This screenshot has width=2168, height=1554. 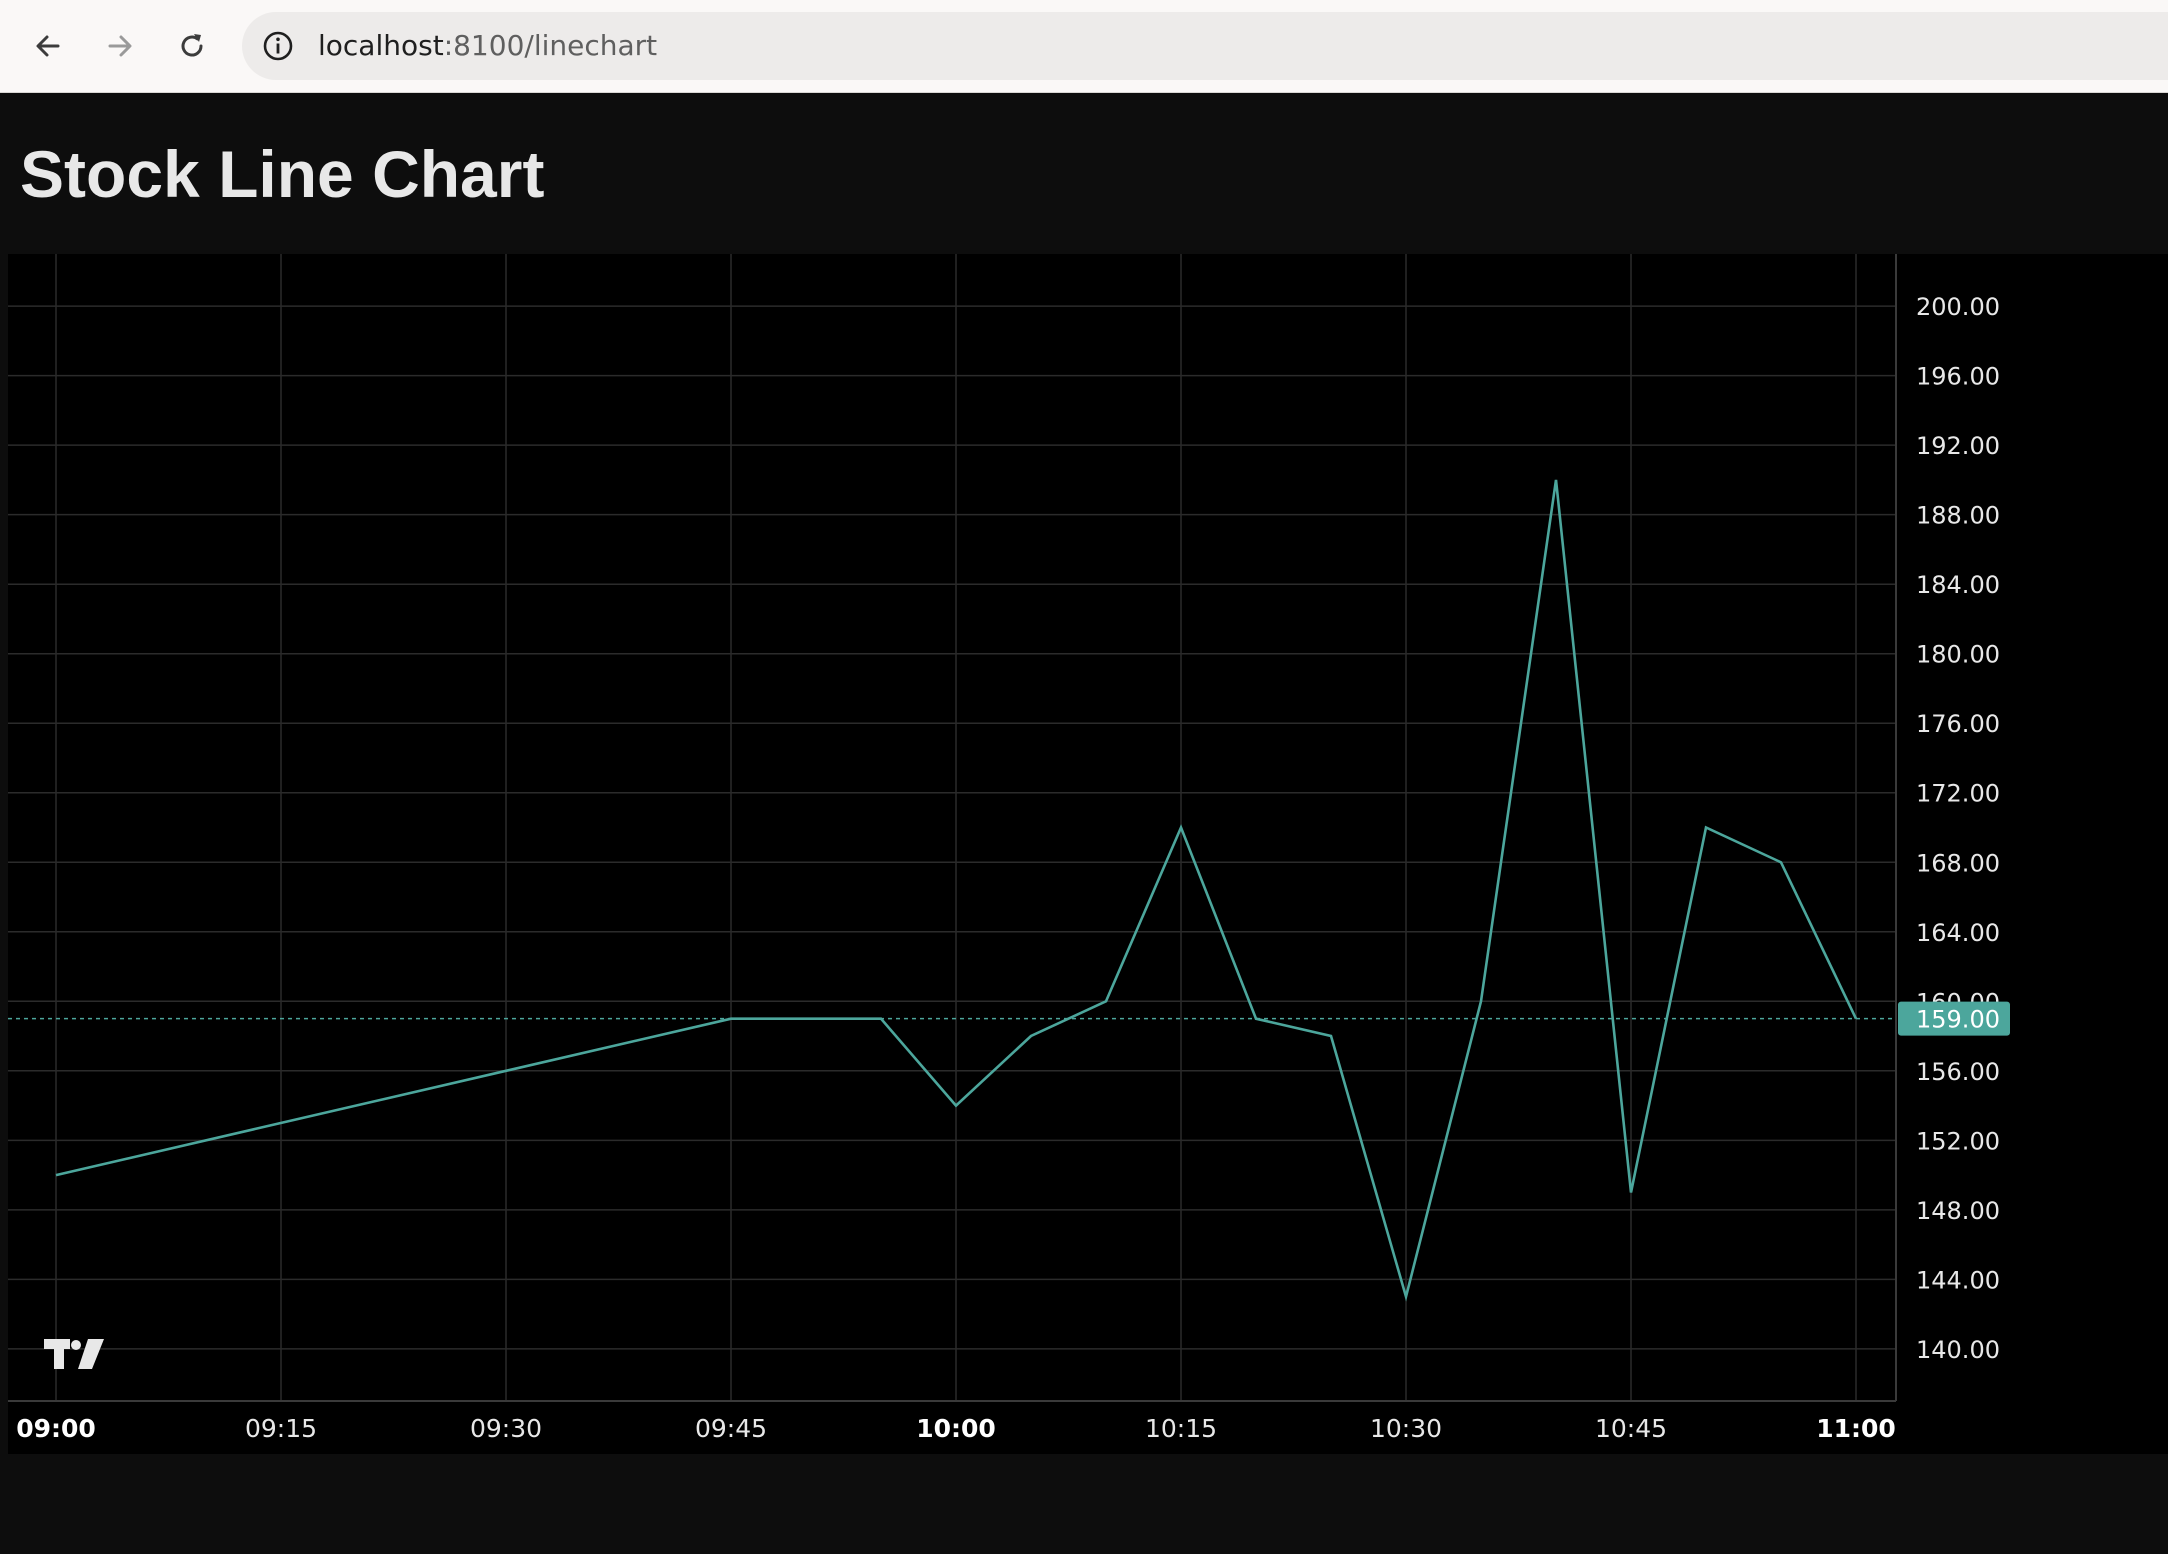 I want to click on y-tick-label: 180.00, so click(x=1958, y=655).